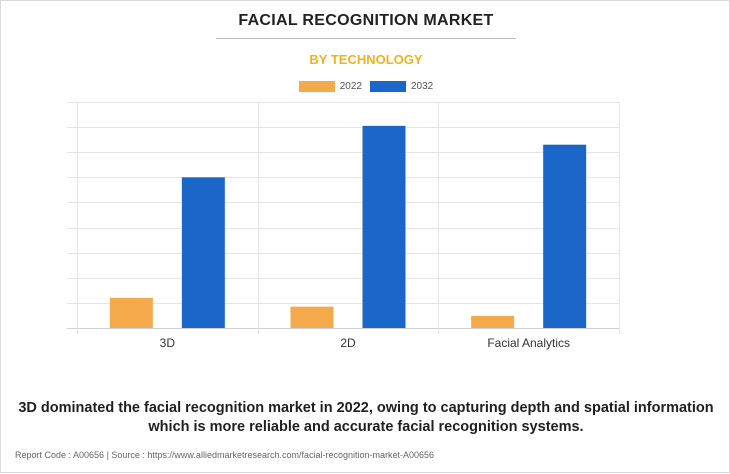 This screenshot has width=730, height=474. I want to click on chart-title: FACIAL RECOGNITION MARKET, so click(366, 20).